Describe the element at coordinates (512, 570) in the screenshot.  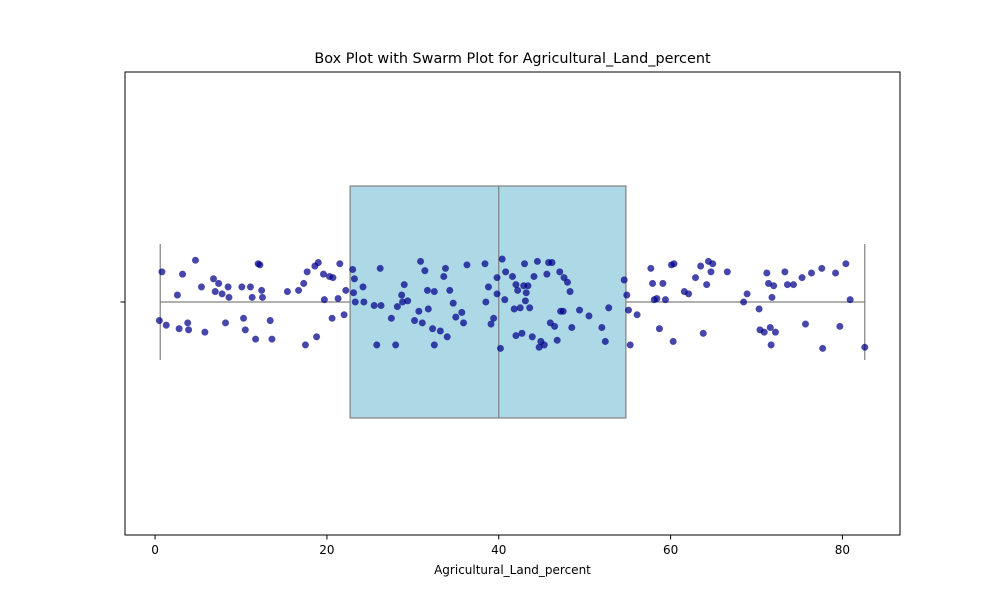
I see `x-axis-label: Agricultural_Land_percent` at that location.